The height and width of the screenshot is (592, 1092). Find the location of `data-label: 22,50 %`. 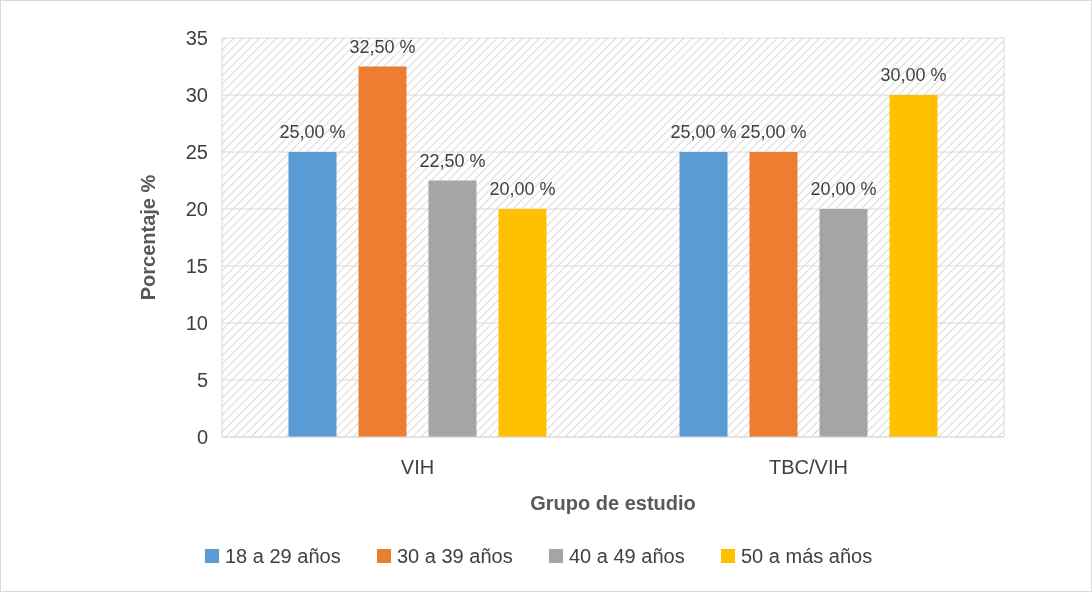

data-label: 22,50 % is located at coordinates (452, 160).